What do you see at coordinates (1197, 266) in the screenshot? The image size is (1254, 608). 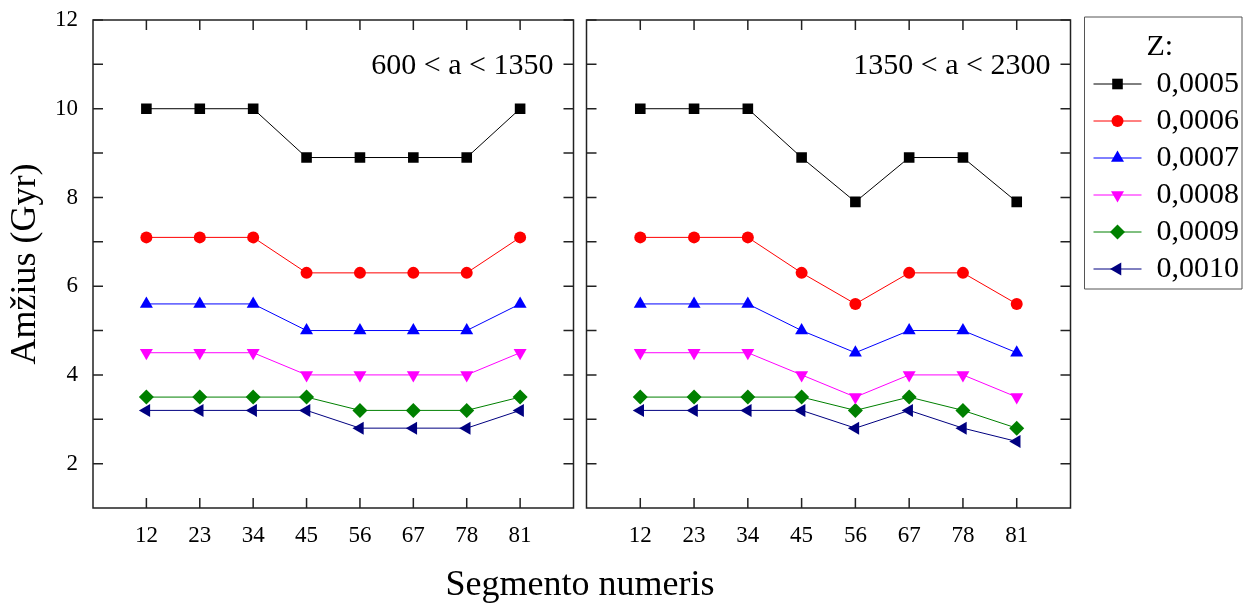 I see `legend-label: 0,0010` at bounding box center [1197, 266].